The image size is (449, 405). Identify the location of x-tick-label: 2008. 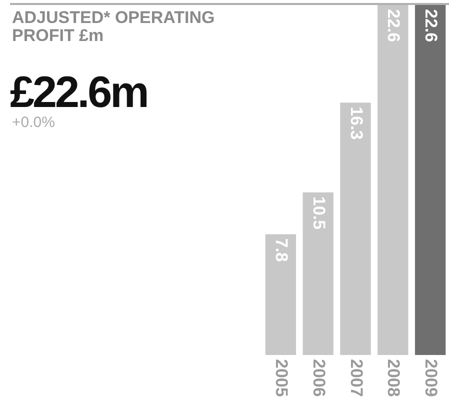
(394, 378).